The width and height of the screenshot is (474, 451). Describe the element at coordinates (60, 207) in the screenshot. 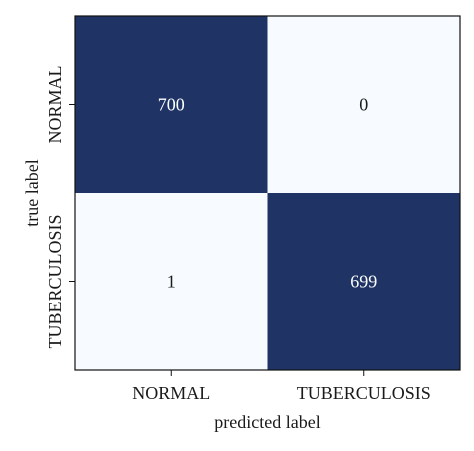

I see `y-axis-ticks: NORMAL TUBERCULOSIS` at that location.